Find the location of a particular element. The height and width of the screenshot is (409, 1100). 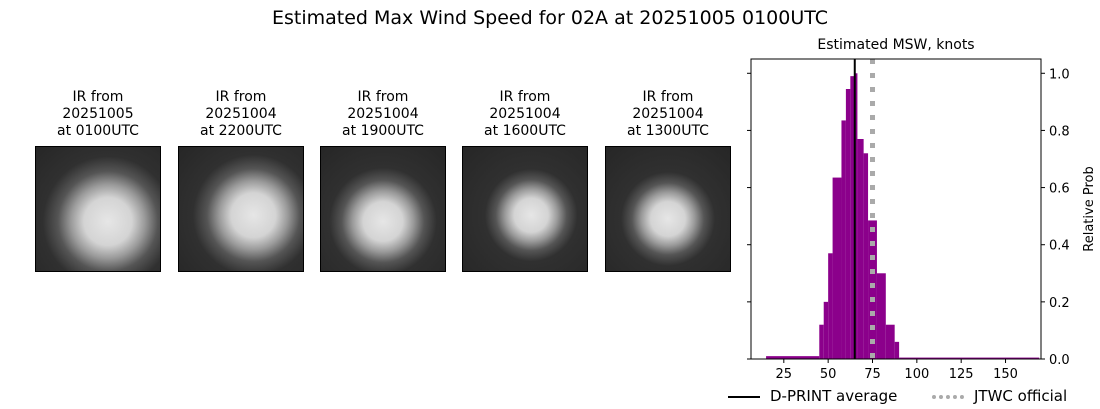

x-tick-label: 25 is located at coordinates (784, 374).